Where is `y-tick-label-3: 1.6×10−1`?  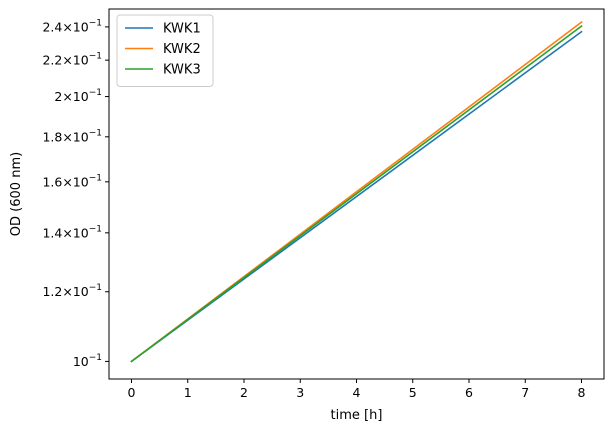 y-tick-label-3: 1.6×10−1 is located at coordinates (72, 181).